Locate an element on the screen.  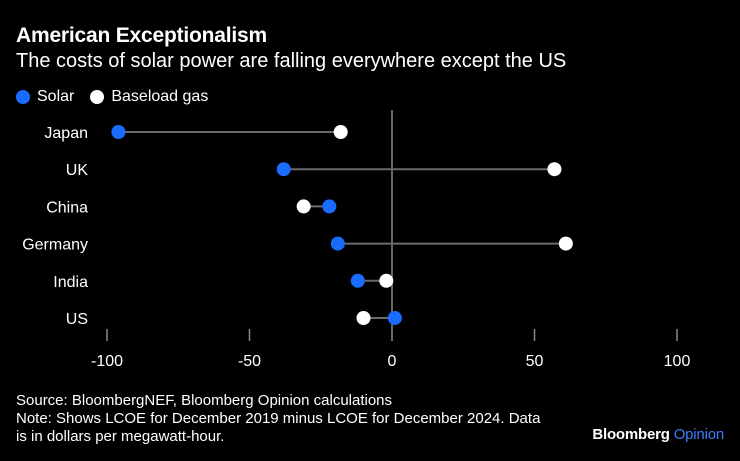
gas-dot-india is located at coordinates (386, 280).